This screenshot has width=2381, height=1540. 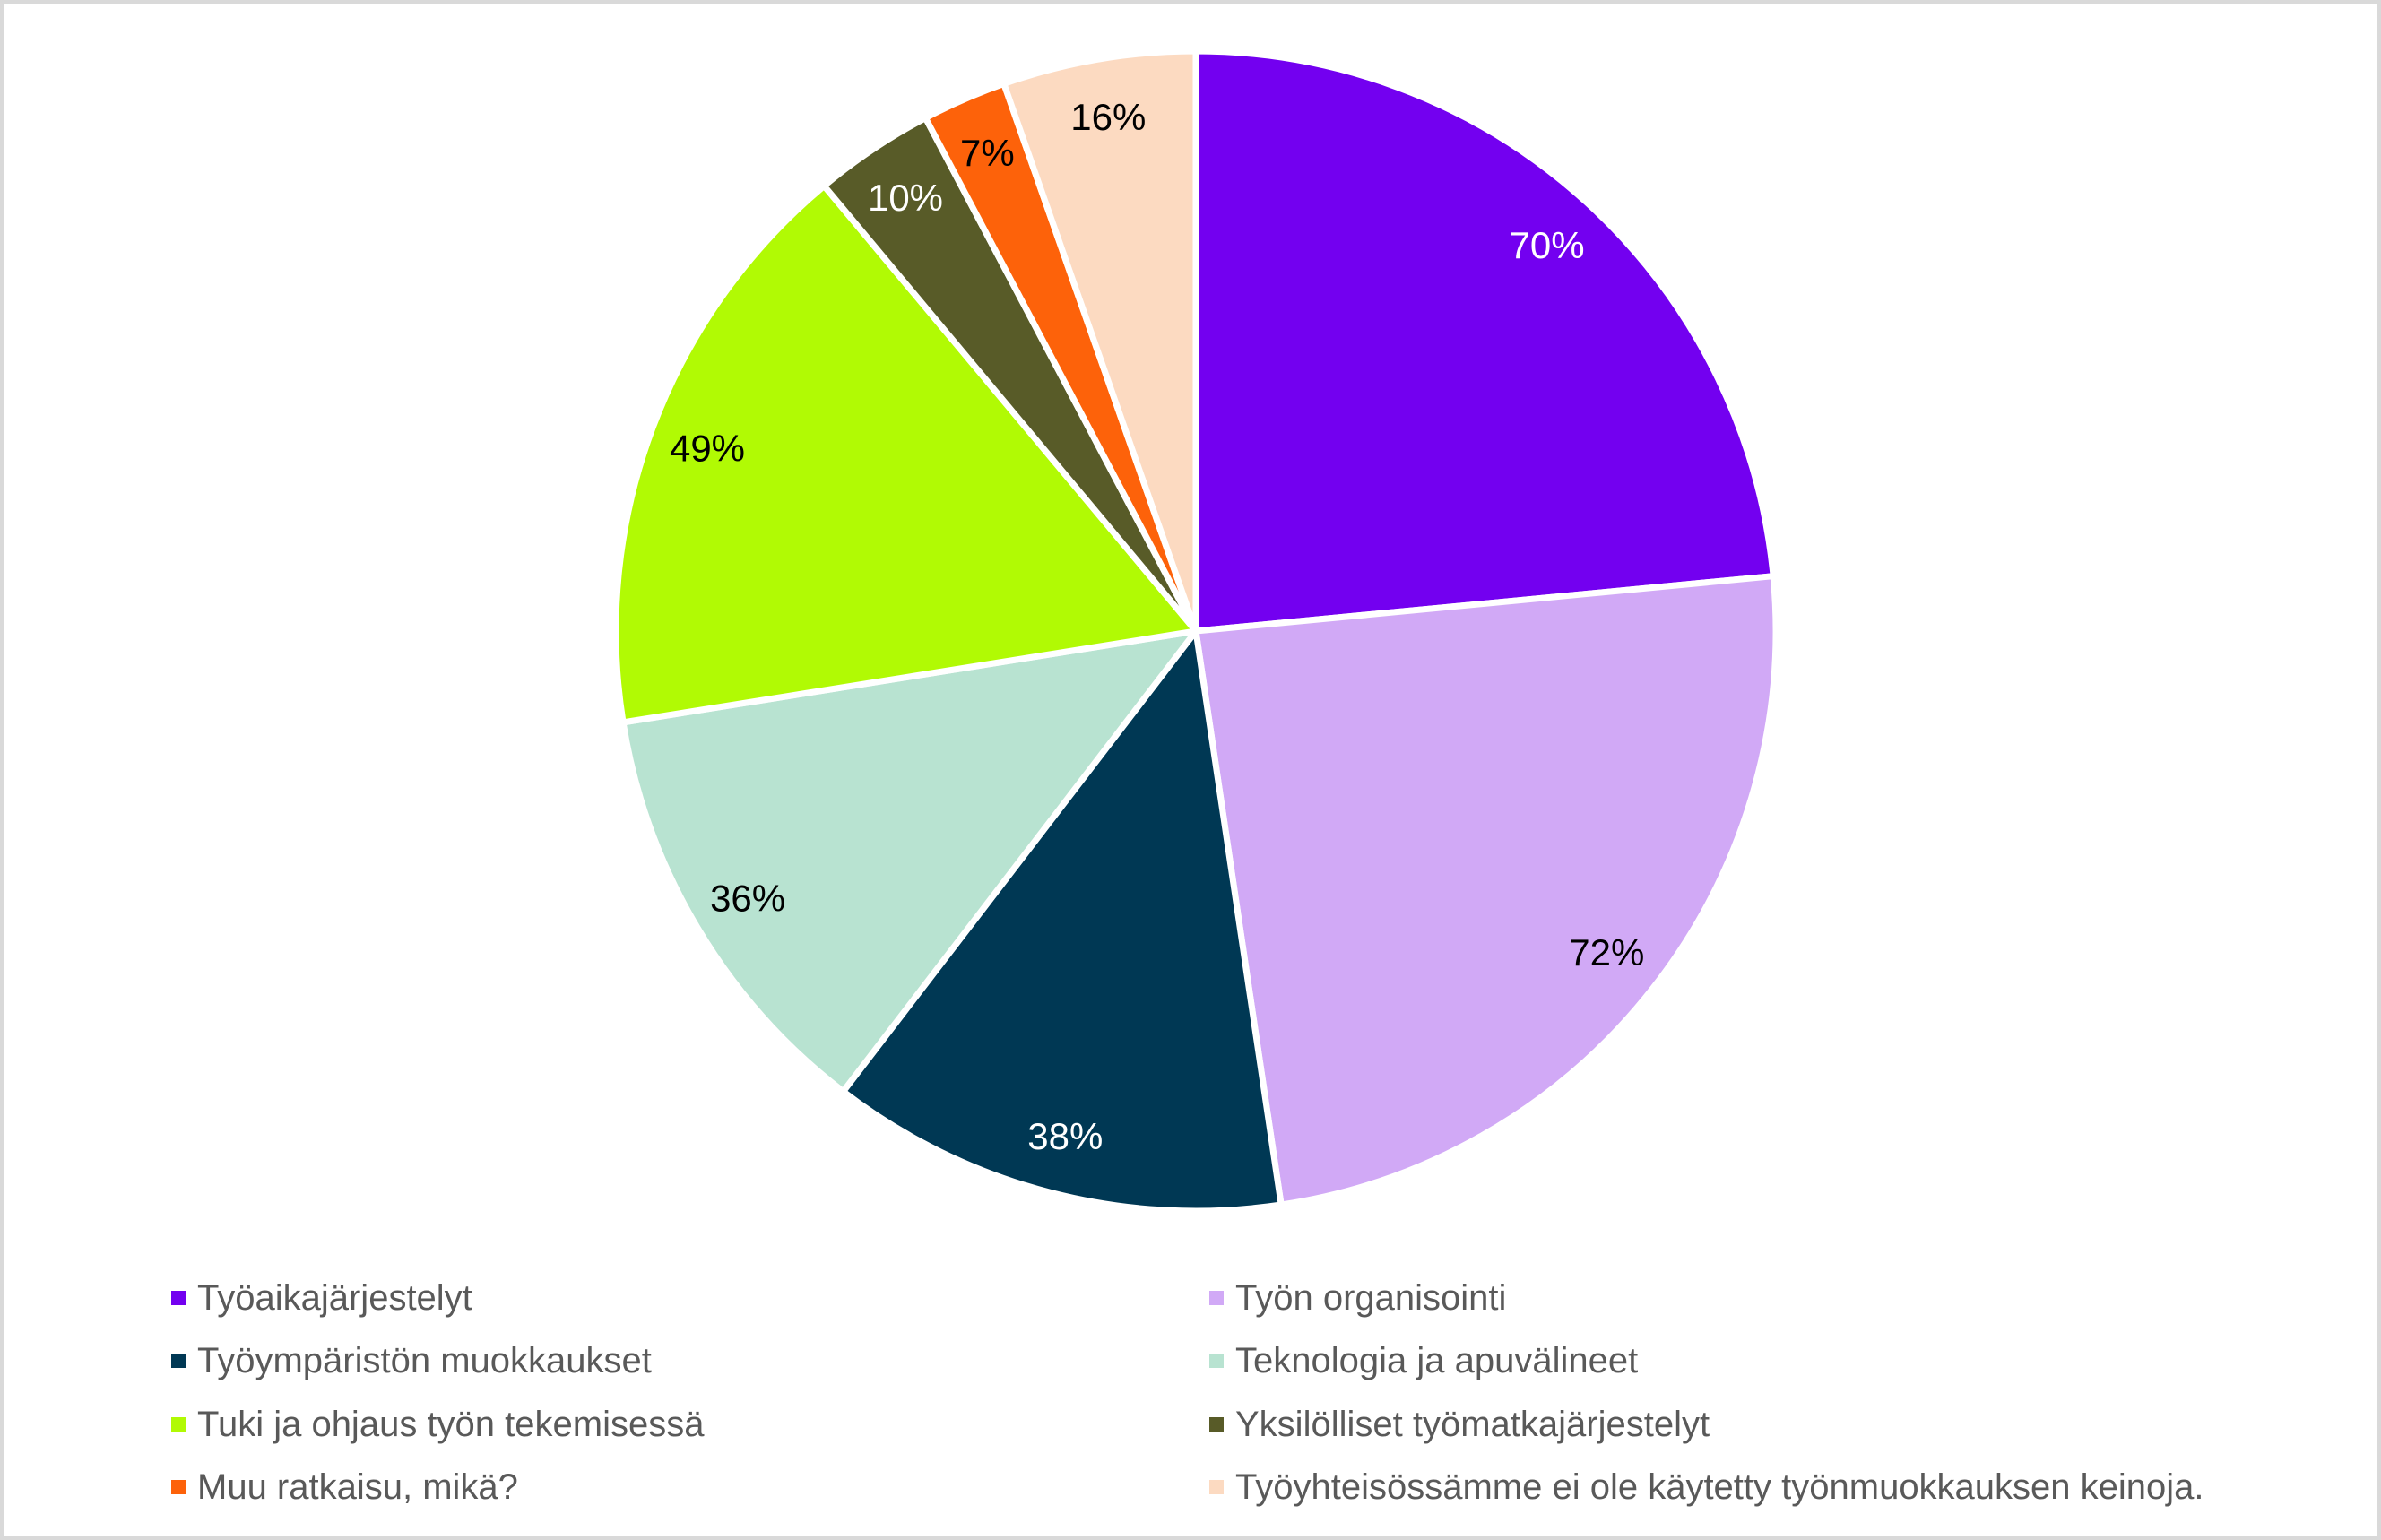 I want to click on legend-label: Työaikajärjestelyt, so click(x=334, y=1298).